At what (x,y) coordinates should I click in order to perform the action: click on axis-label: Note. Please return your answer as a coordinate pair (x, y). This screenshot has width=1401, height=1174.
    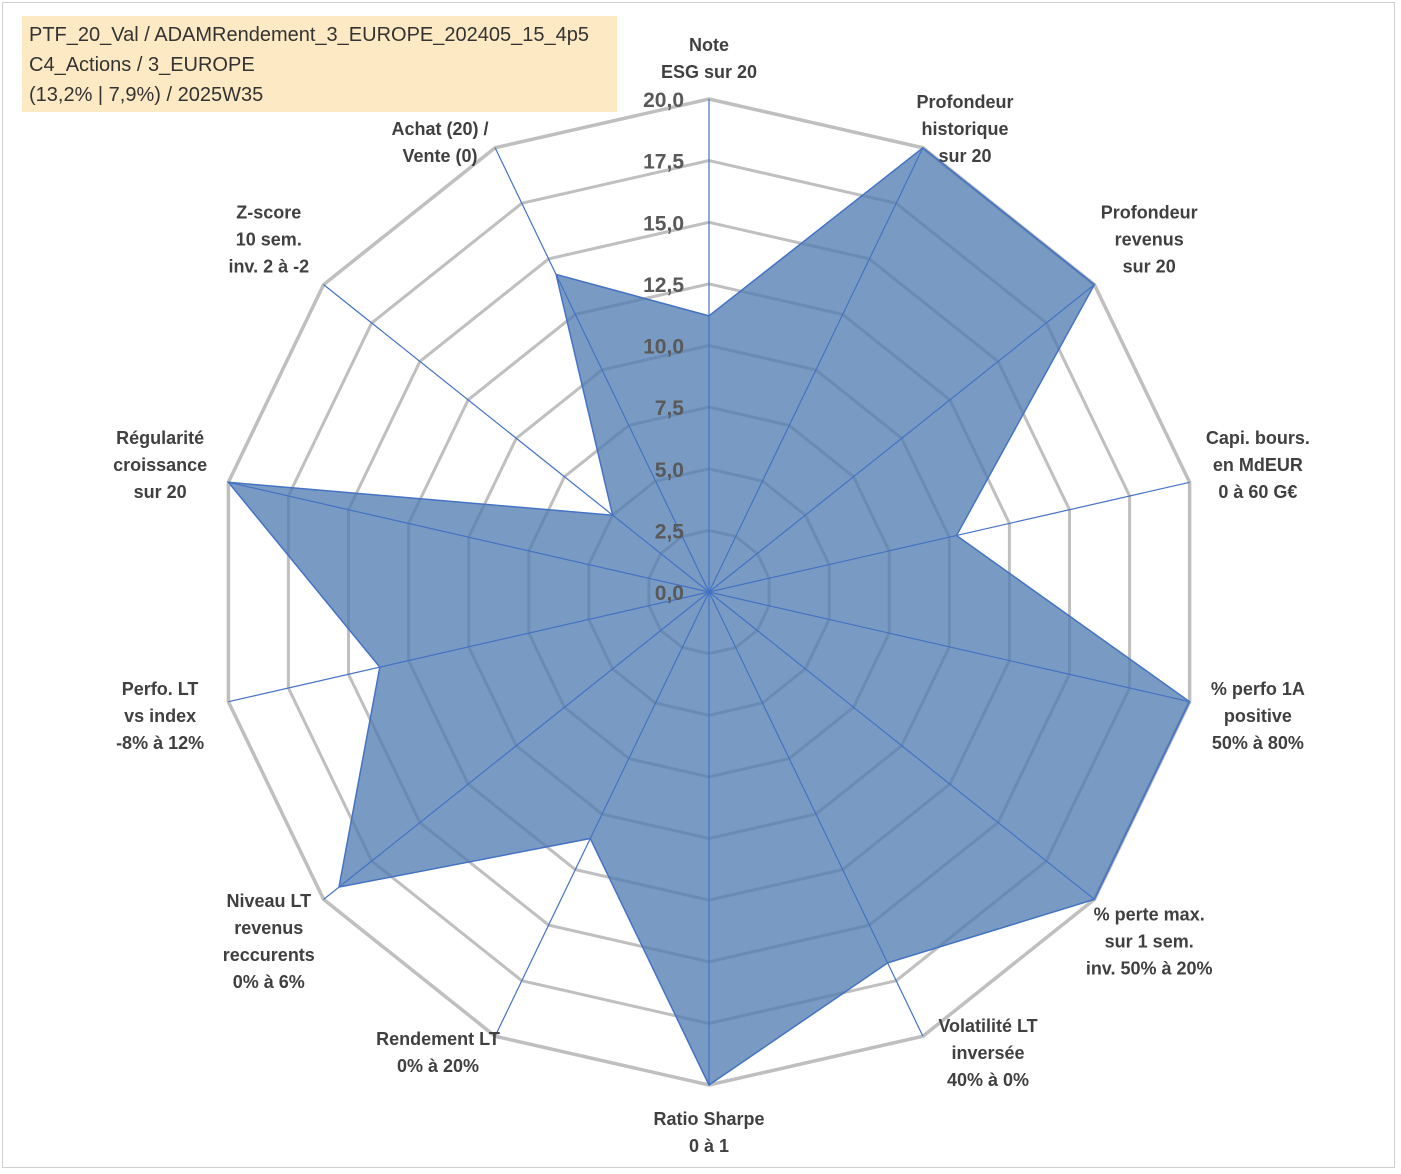
    Looking at the image, I should click on (709, 45).